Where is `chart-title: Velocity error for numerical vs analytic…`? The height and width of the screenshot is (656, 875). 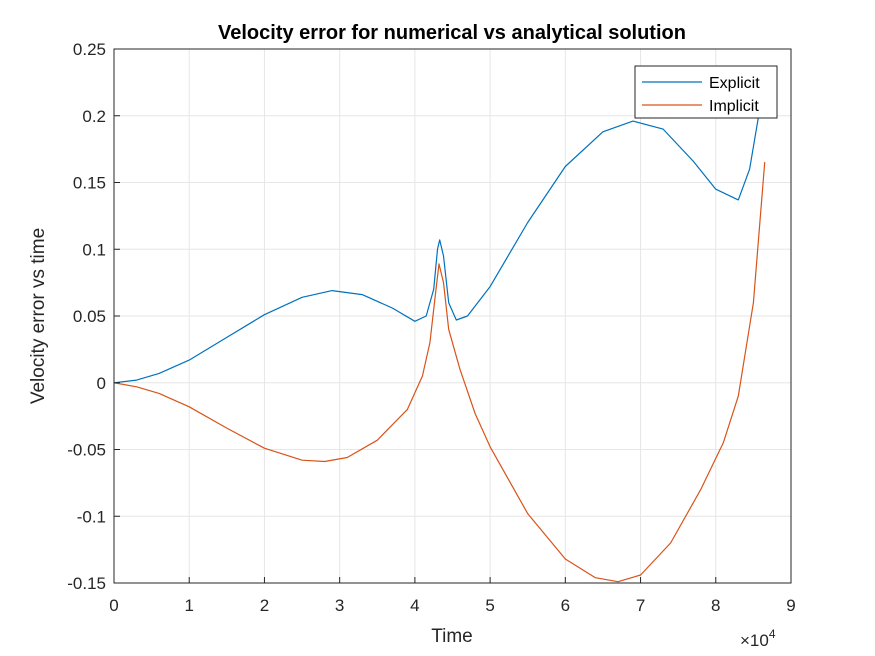 chart-title: Velocity error for numerical vs analytic… is located at coordinates (452, 33).